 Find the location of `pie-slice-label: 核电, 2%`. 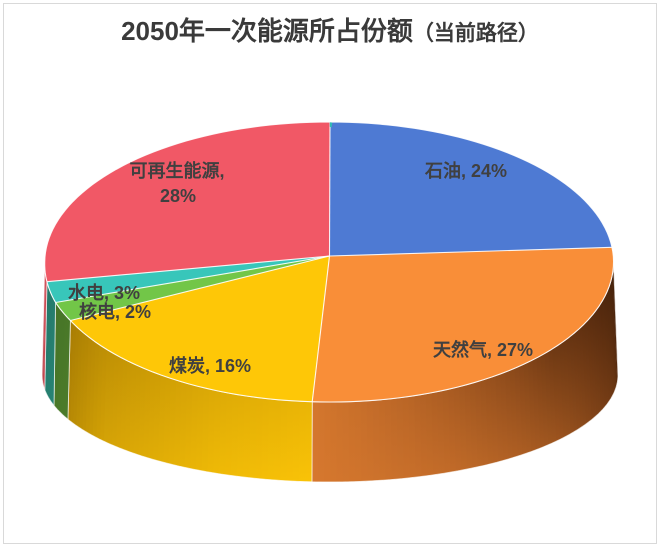

pie-slice-label: 核电, 2% is located at coordinates (115, 311).